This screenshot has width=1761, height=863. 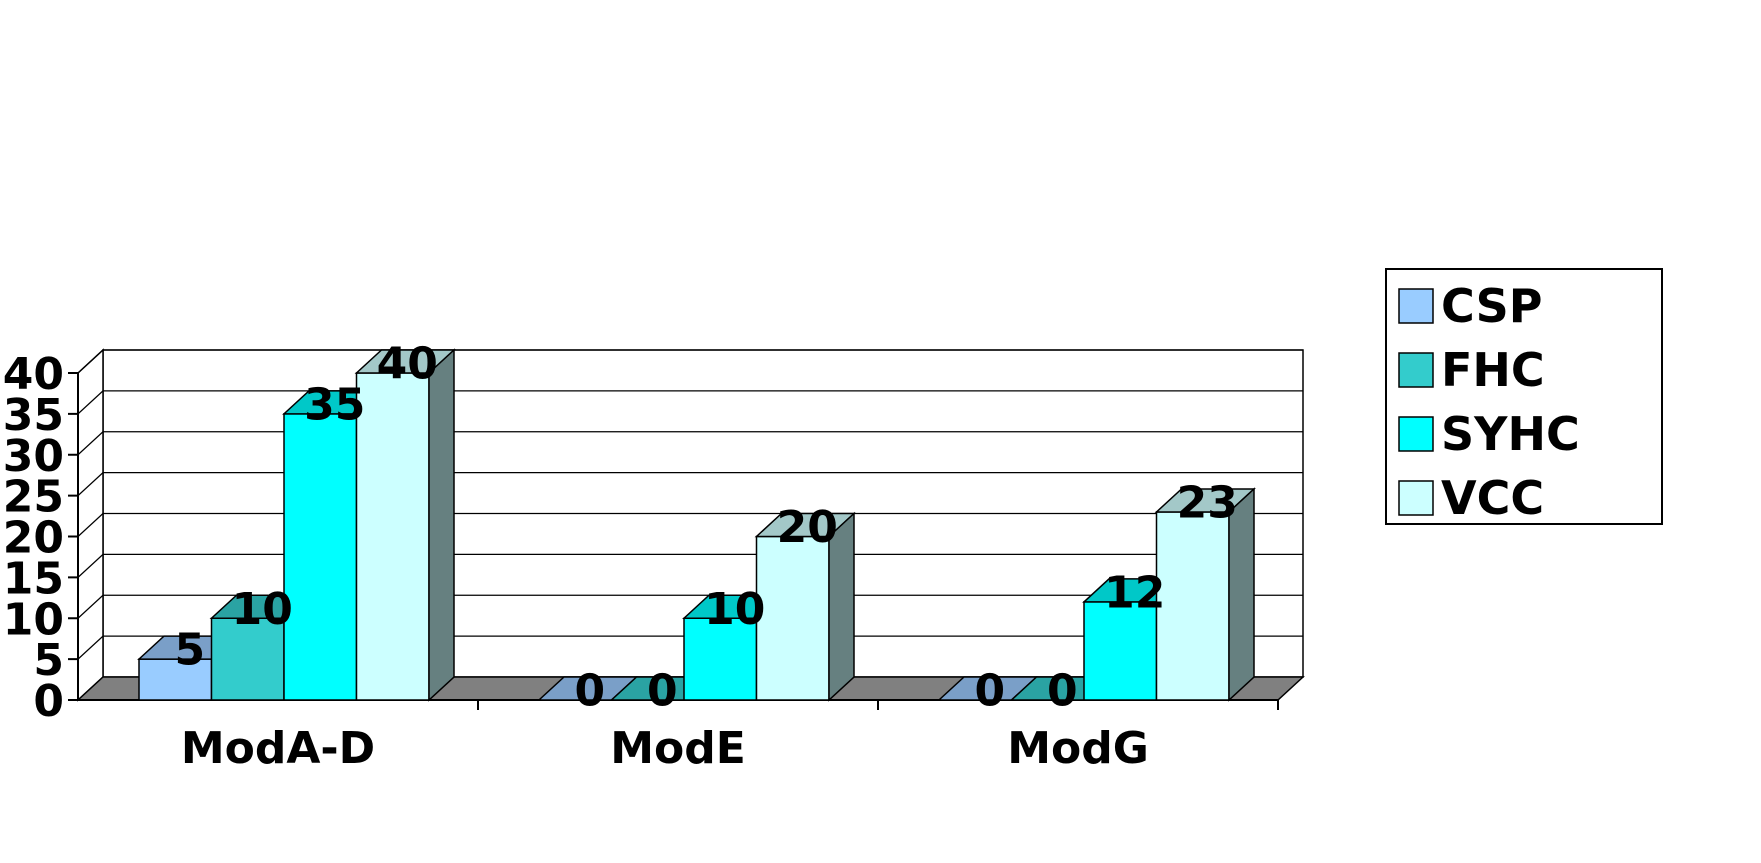 I want to click on data-label: 5, so click(x=189, y=650).